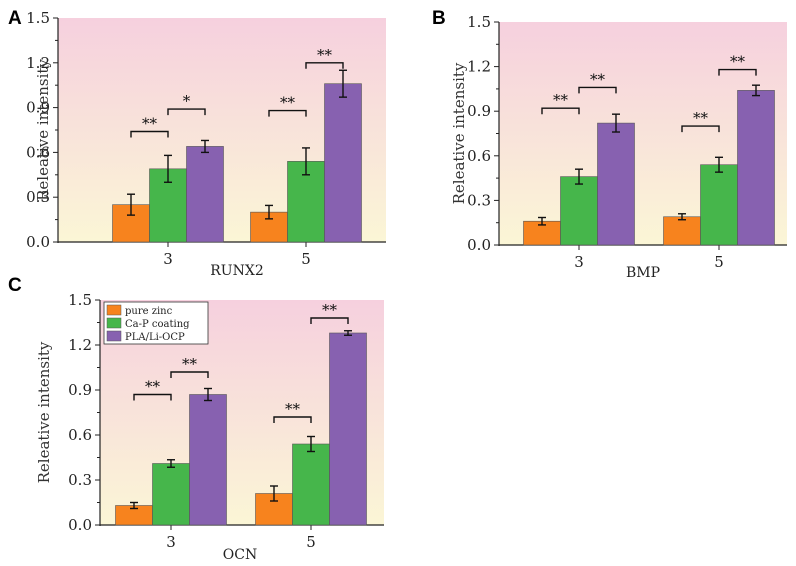 This screenshot has height=566, width=796. Describe the element at coordinates (149, 311) in the screenshot. I see `legend-entry-label: pure zinc` at that location.